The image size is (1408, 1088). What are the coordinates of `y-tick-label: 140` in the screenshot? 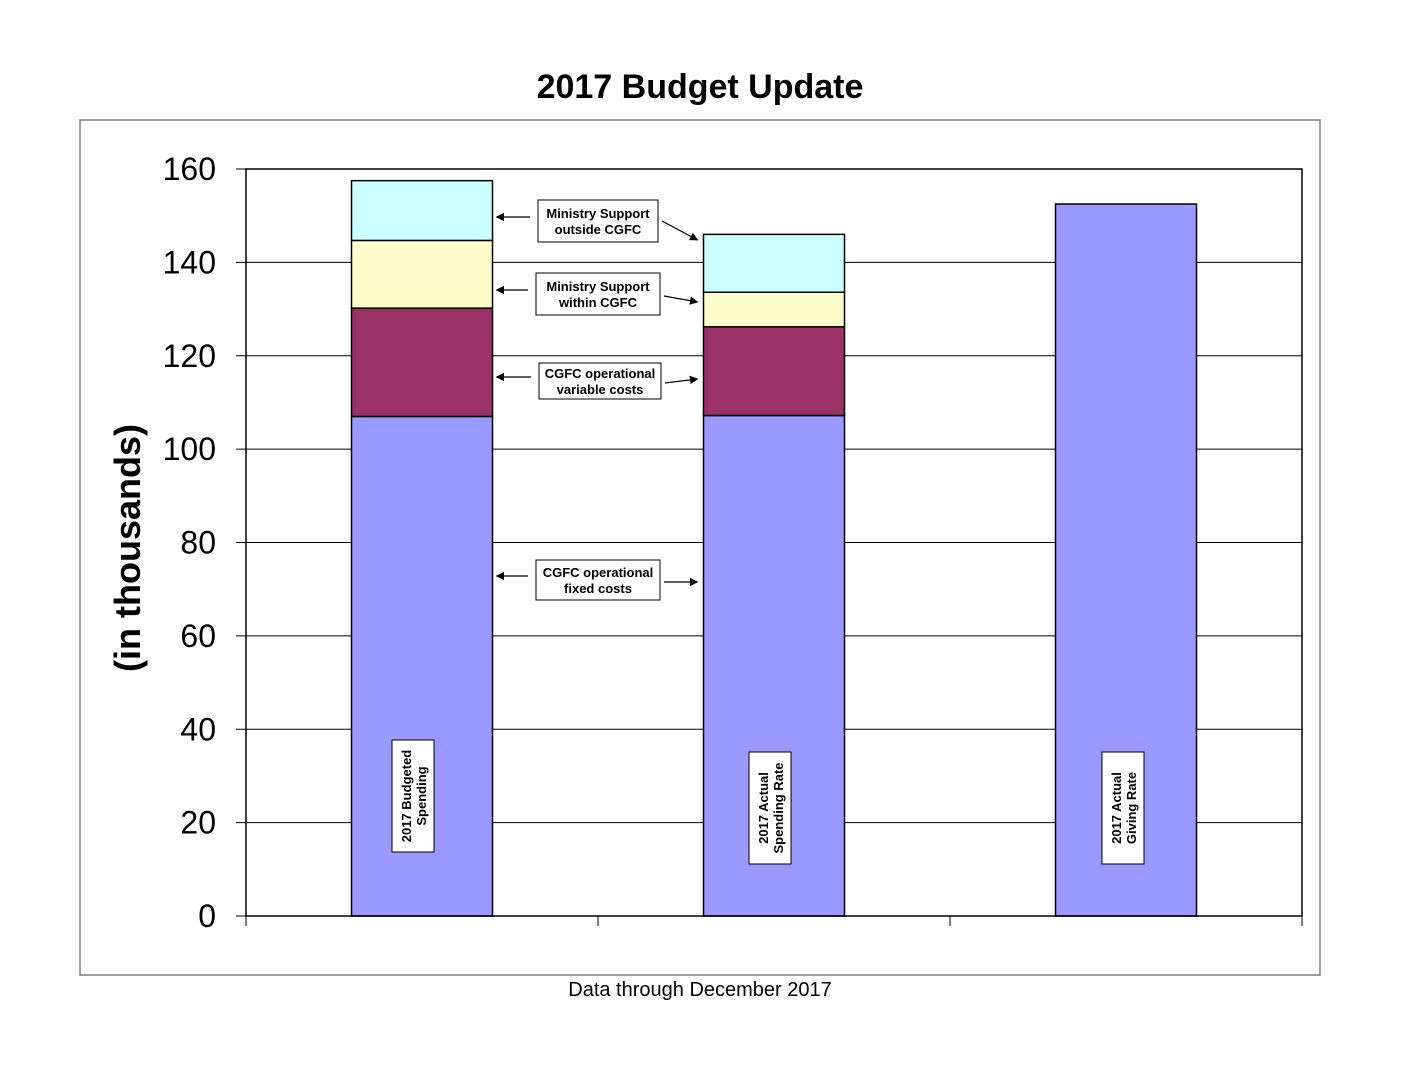 It's located at (189, 262).